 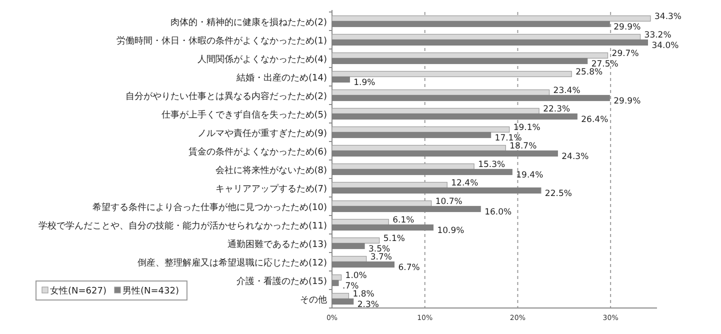 What do you see at coordinates (523, 146) in the screenshot?
I see `data-label: 18.7%` at bounding box center [523, 146].